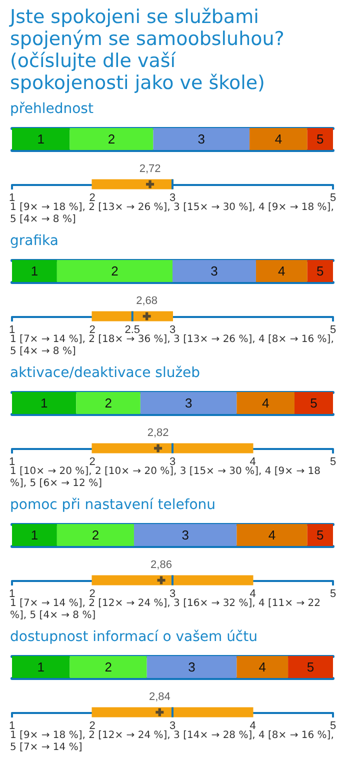 The width and height of the screenshot is (345, 782). I want to click on chart-title: aktivace/deaktivace služeb, so click(105, 373).